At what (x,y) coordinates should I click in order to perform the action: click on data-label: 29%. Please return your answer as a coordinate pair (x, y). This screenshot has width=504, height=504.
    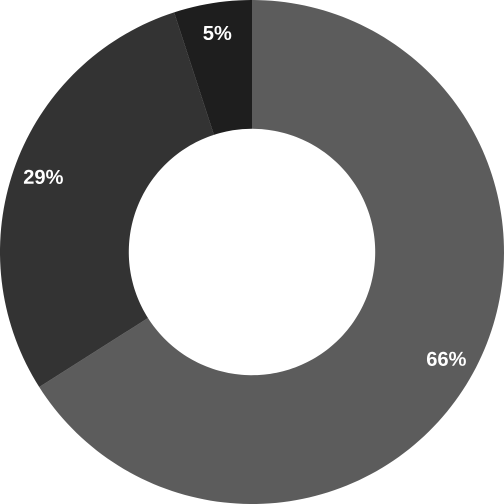
    Looking at the image, I should click on (43, 177).